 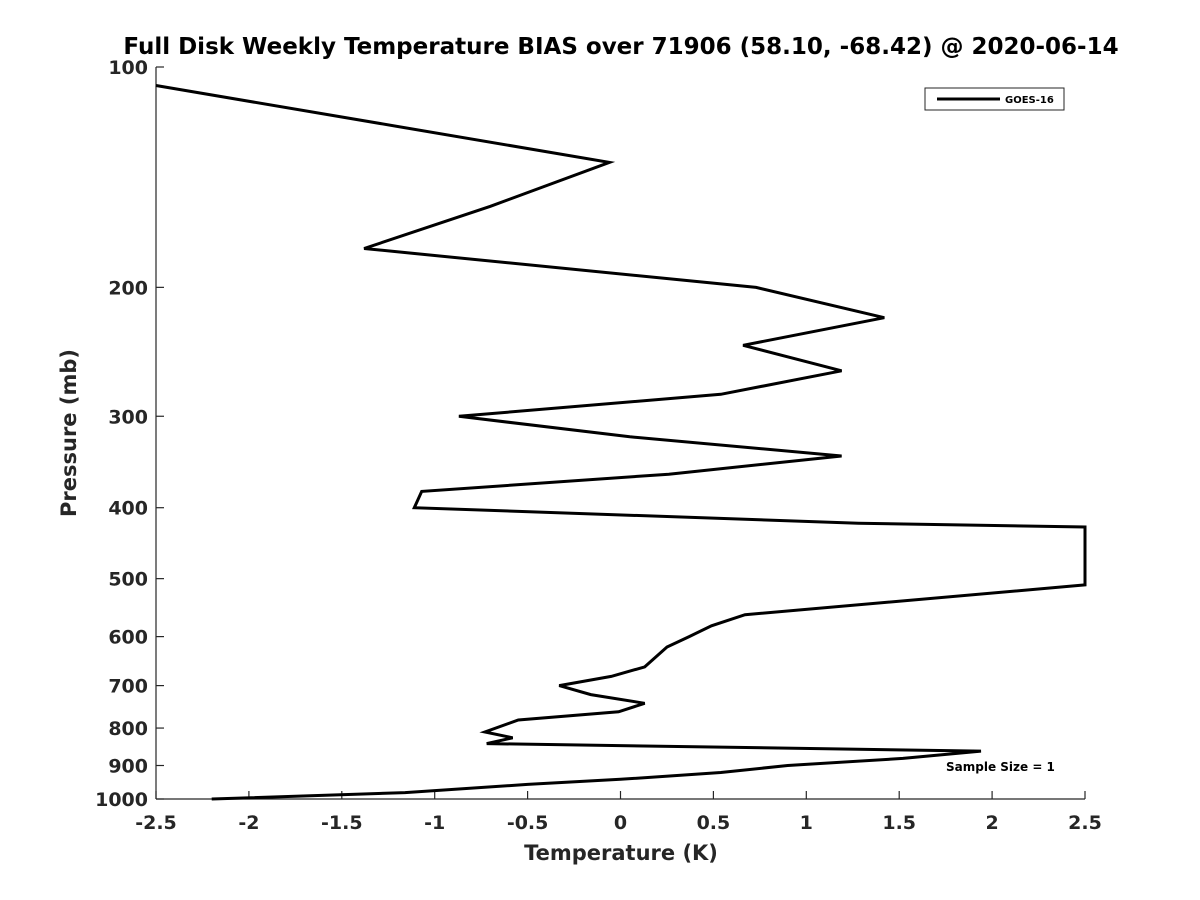 What do you see at coordinates (1000, 767) in the screenshot?
I see `sample-size-annotation: Sample Size = 1` at bounding box center [1000, 767].